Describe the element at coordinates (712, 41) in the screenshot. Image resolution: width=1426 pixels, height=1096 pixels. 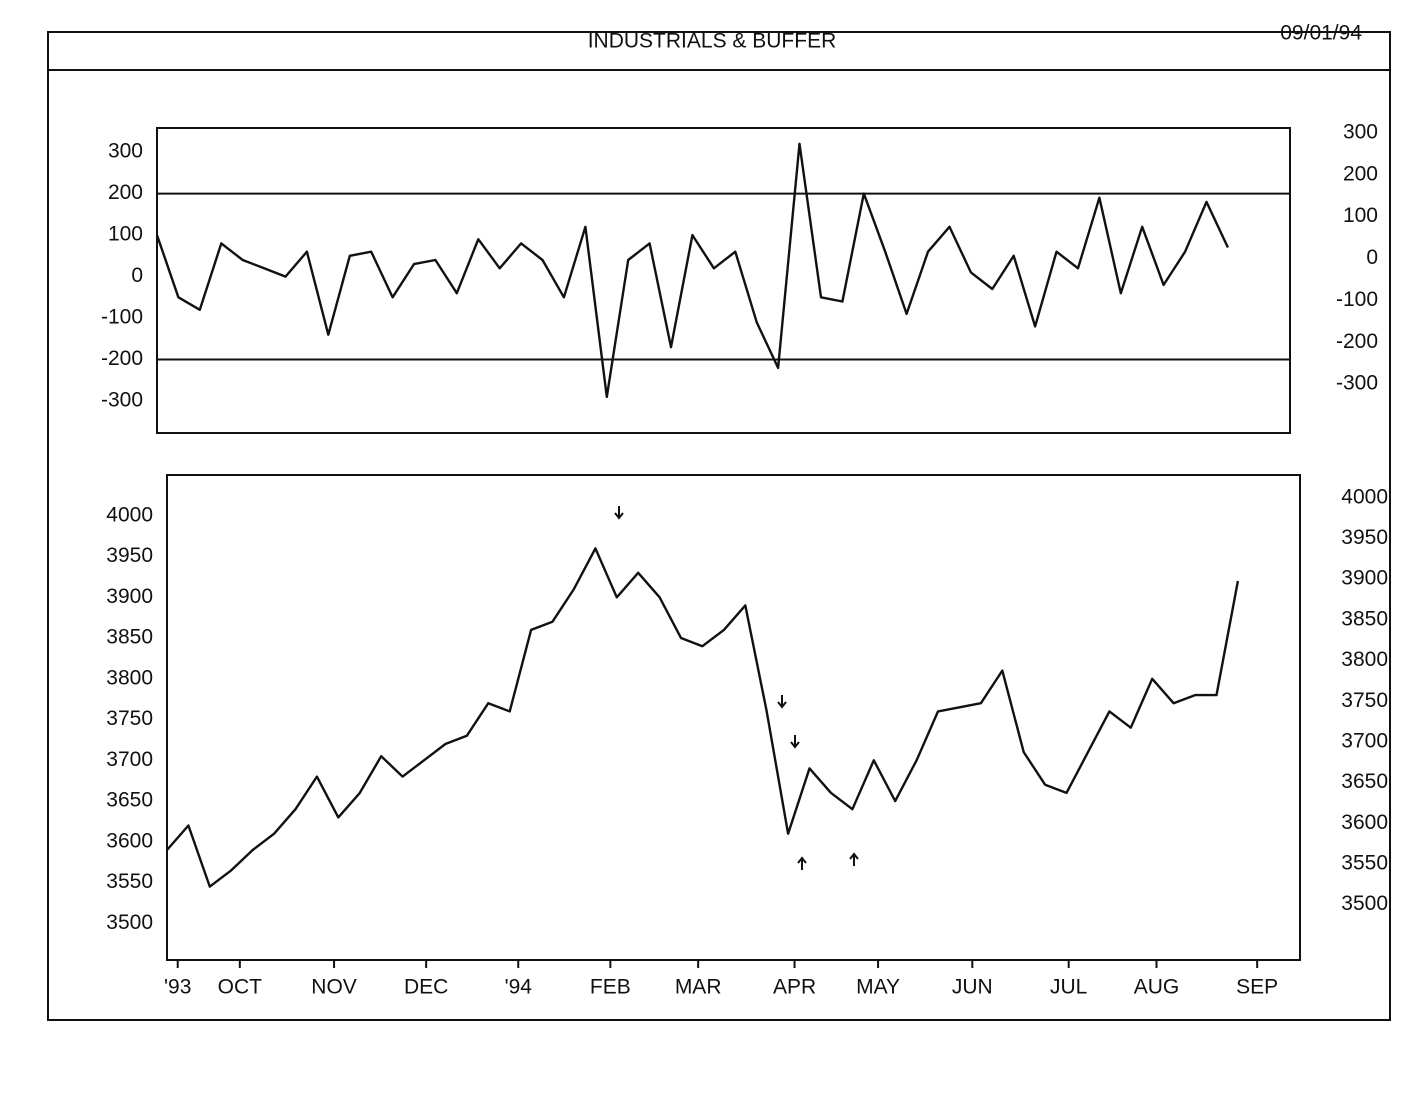
I see `chart-title: INDUSTRIALS & BUFFER` at that location.